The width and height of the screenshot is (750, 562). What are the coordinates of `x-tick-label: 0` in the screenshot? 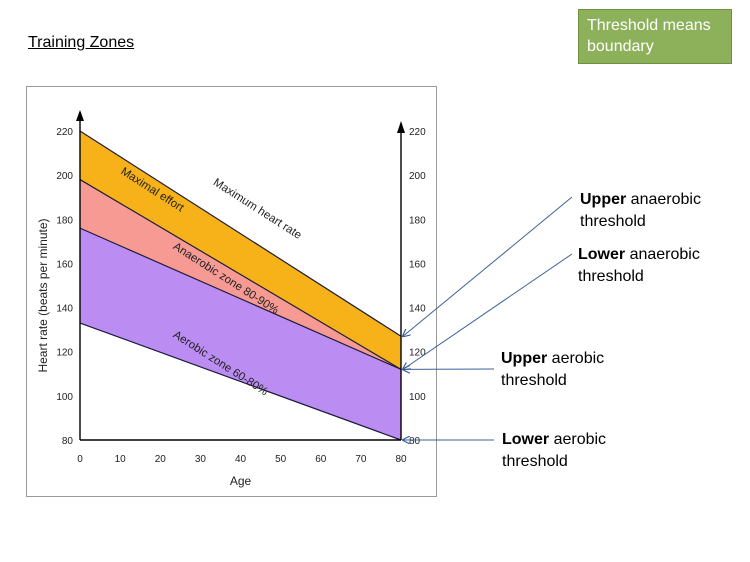 It's located at (80, 459).